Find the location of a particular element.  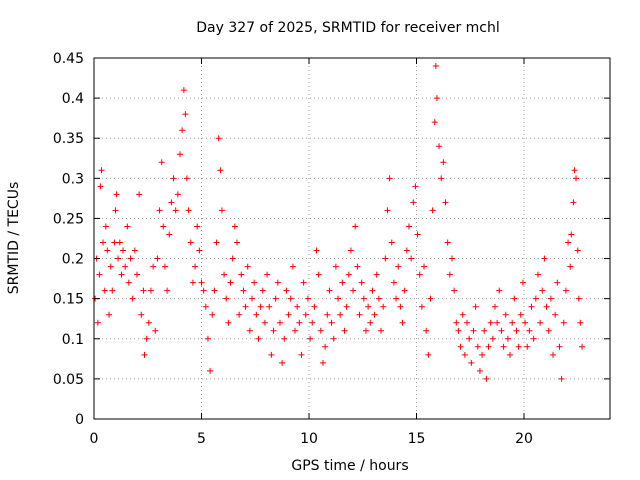

y-tick-label: 0.45 is located at coordinates (68, 59).